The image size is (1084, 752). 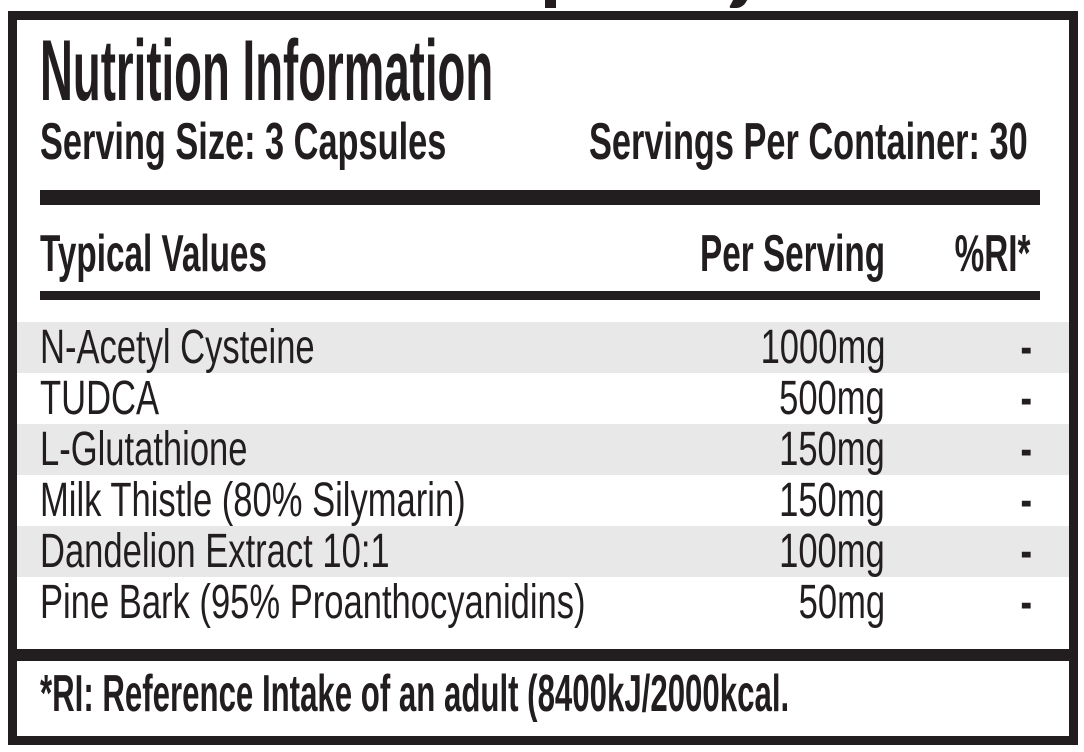 What do you see at coordinates (267, 71) in the screenshot?
I see `label-title-text: Nutrition Information` at bounding box center [267, 71].